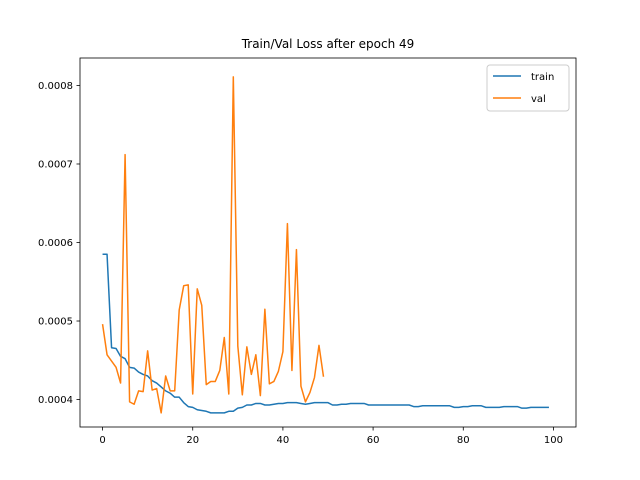 The image size is (640, 480). I want to click on legend-label-val: val, so click(538, 99).